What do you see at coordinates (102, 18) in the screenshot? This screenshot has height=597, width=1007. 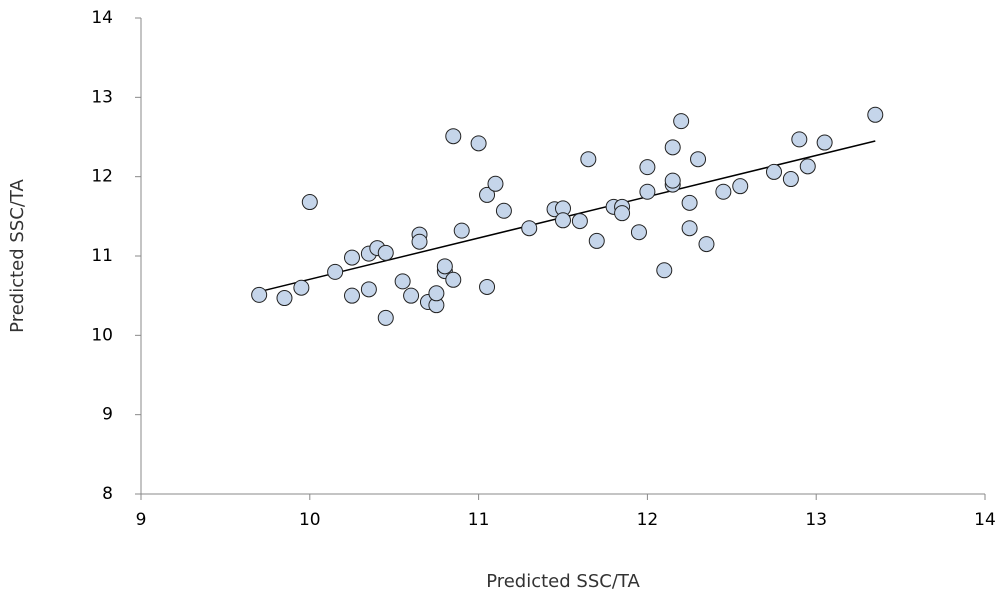 I see `y-tick-label: 14` at bounding box center [102, 18].